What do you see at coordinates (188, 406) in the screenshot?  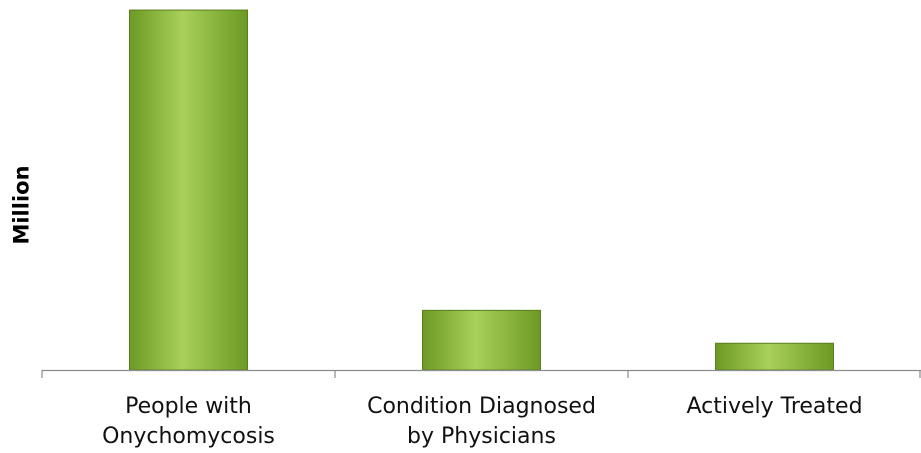 I see `x-tick-label-line: People with` at bounding box center [188, 406].